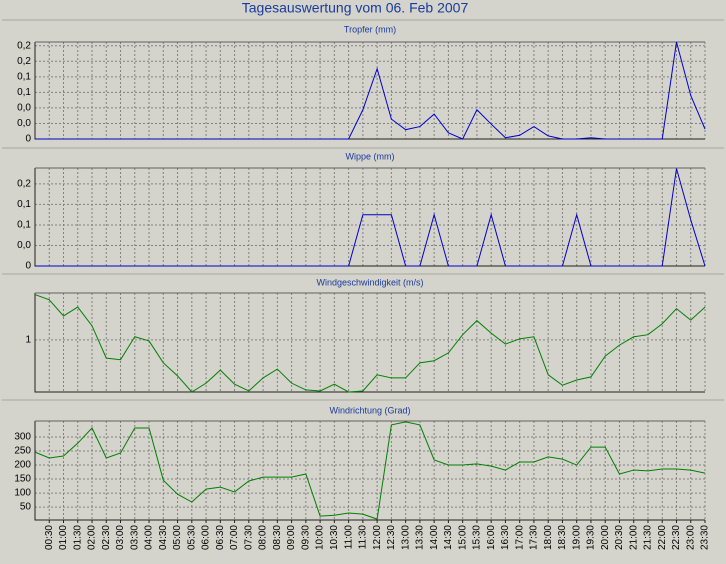 The height and width of the screenshot is (564, 726). What do you see at coordinates (263, 537) in the screenshot?
I see `x-tick-label: 08:00` at bounding box center [263, 537].